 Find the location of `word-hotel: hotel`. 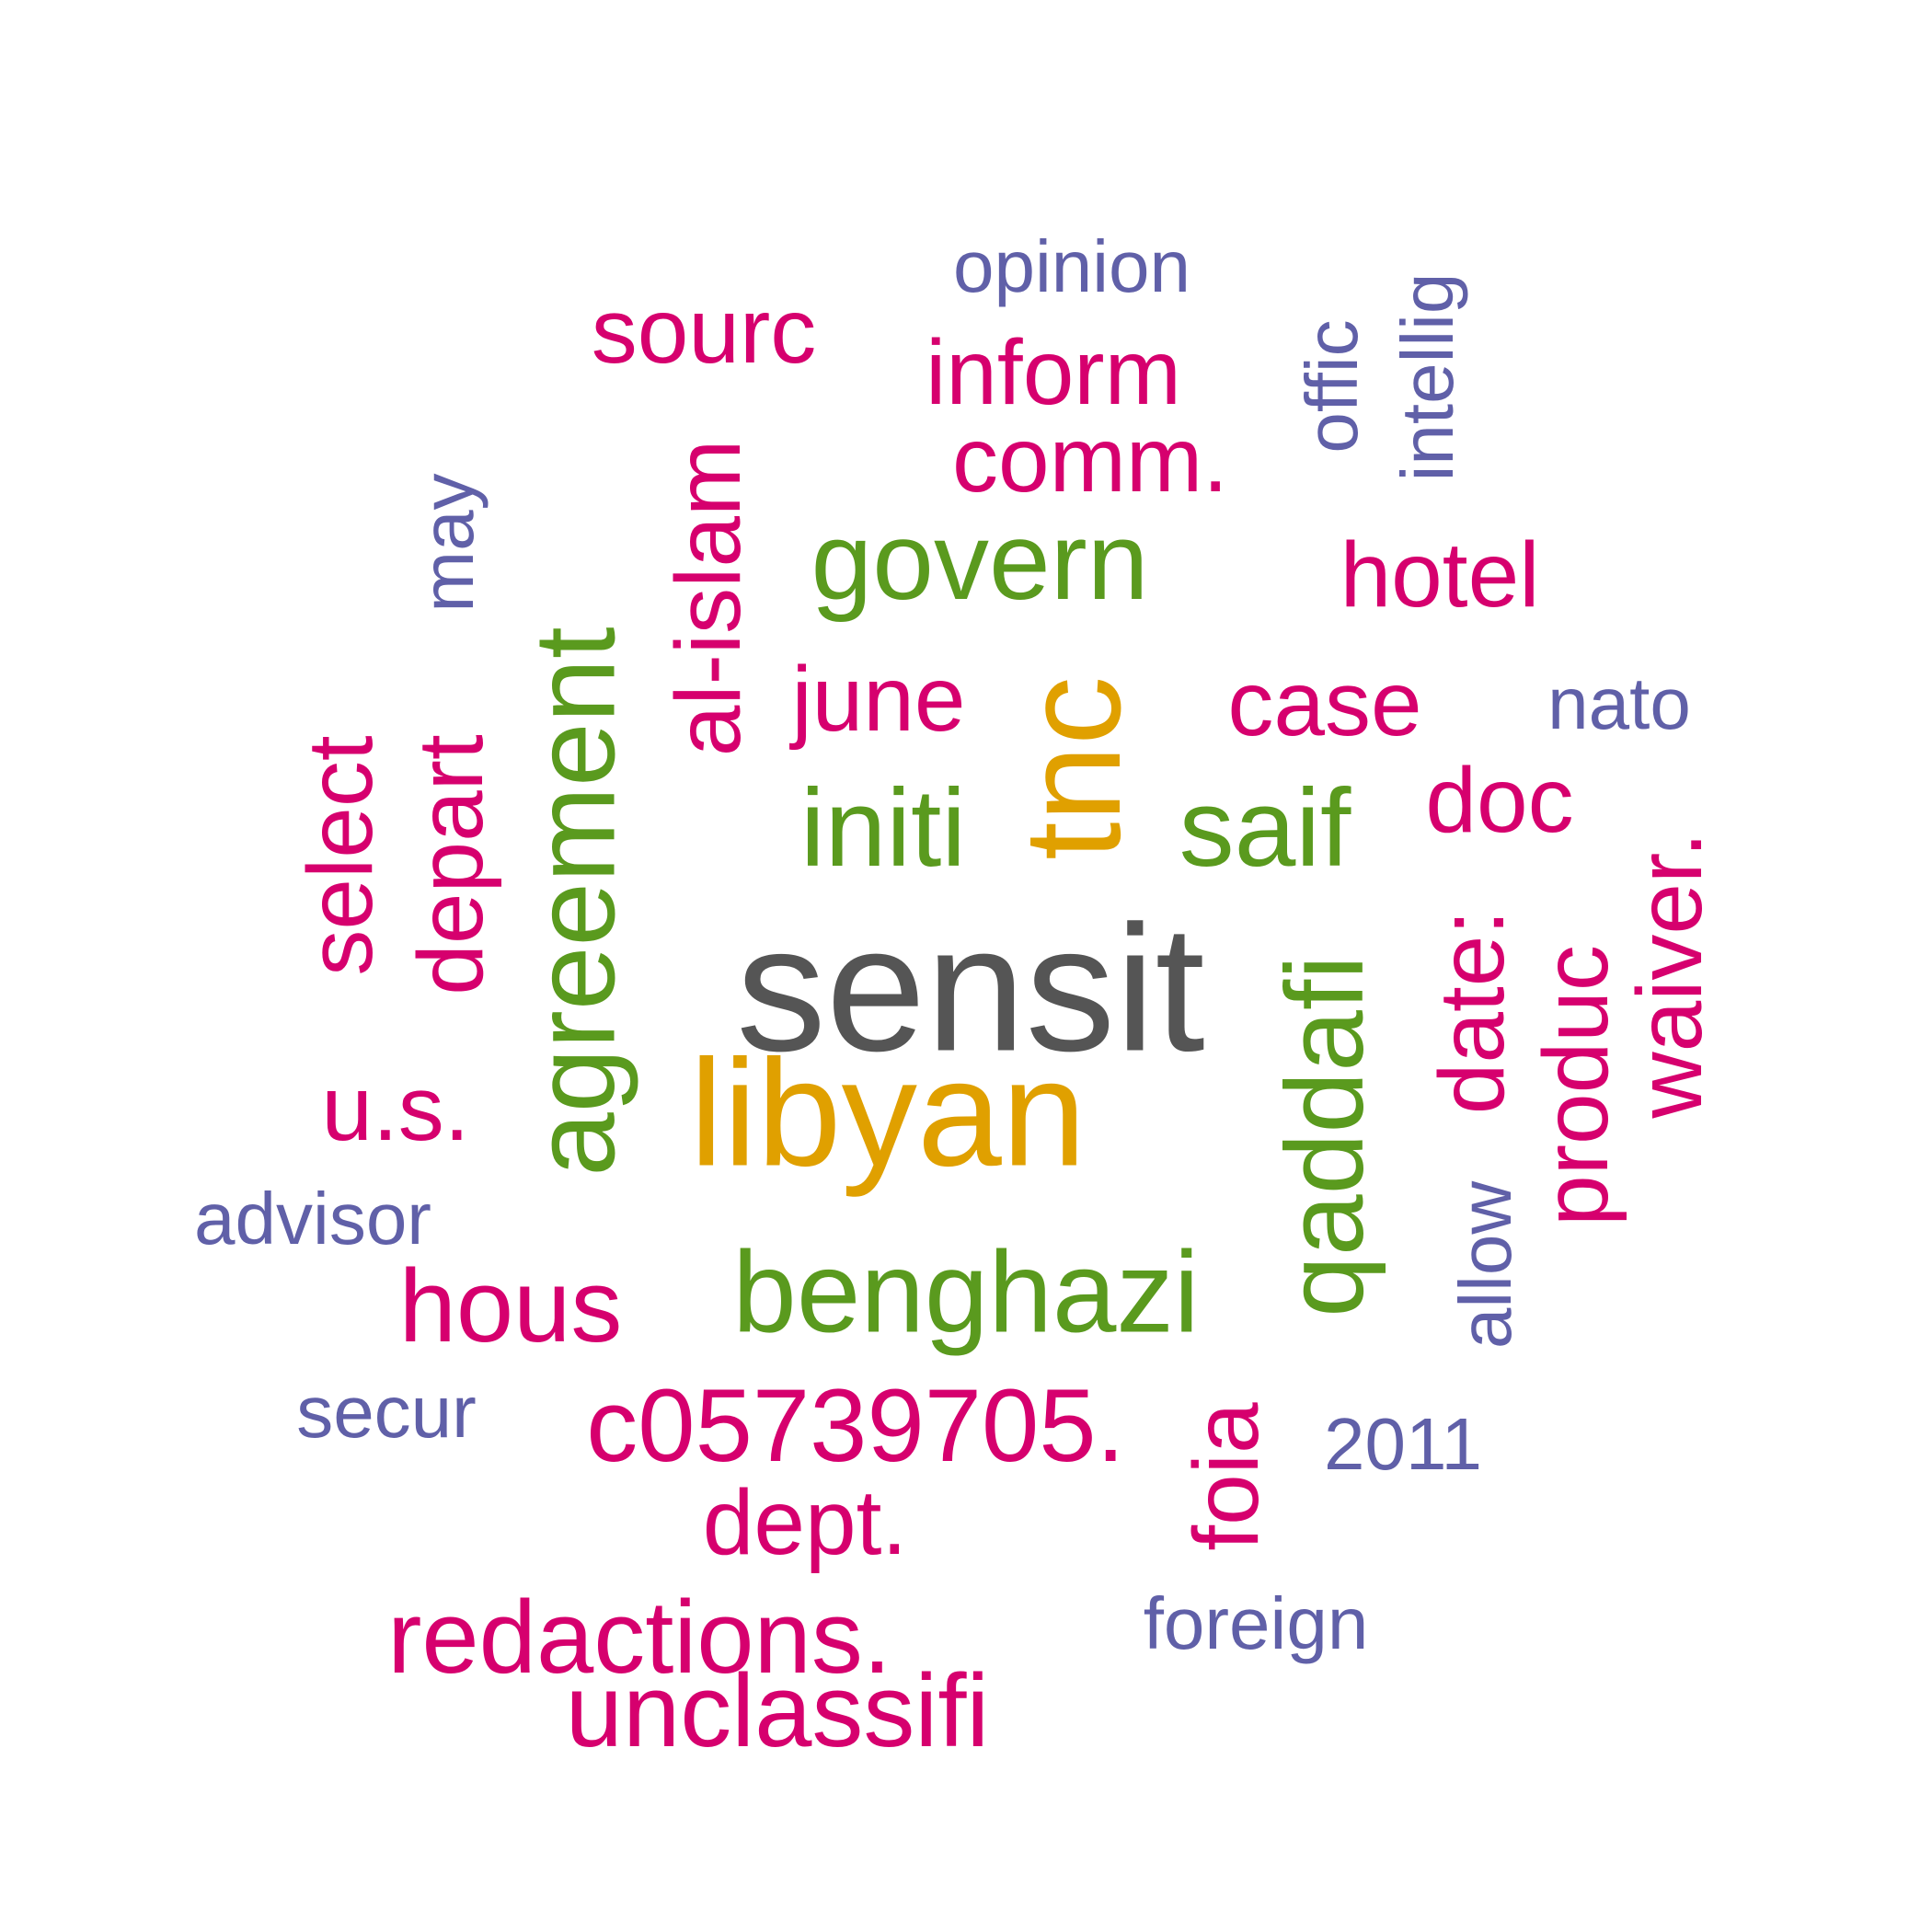

word-hotel: hotel is located at coordinates (1440, 575).